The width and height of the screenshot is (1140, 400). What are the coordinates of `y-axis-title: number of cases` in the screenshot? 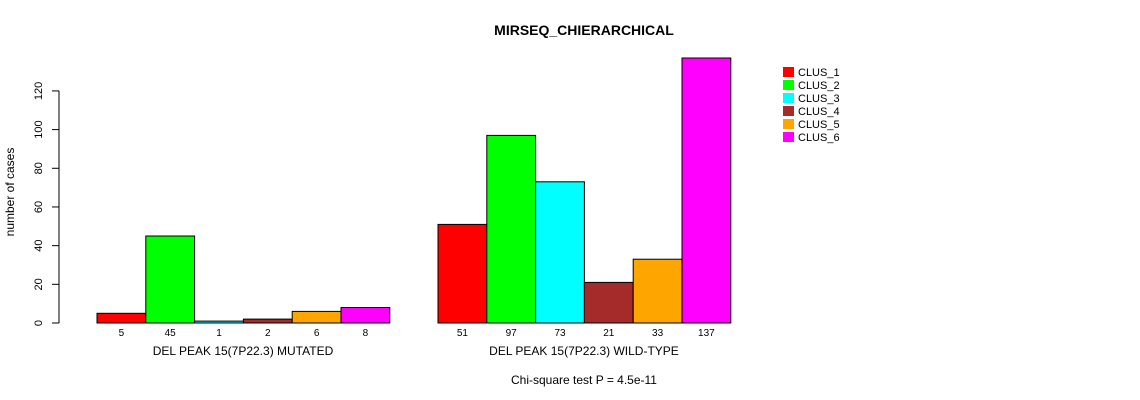 It's located at (10, 192).